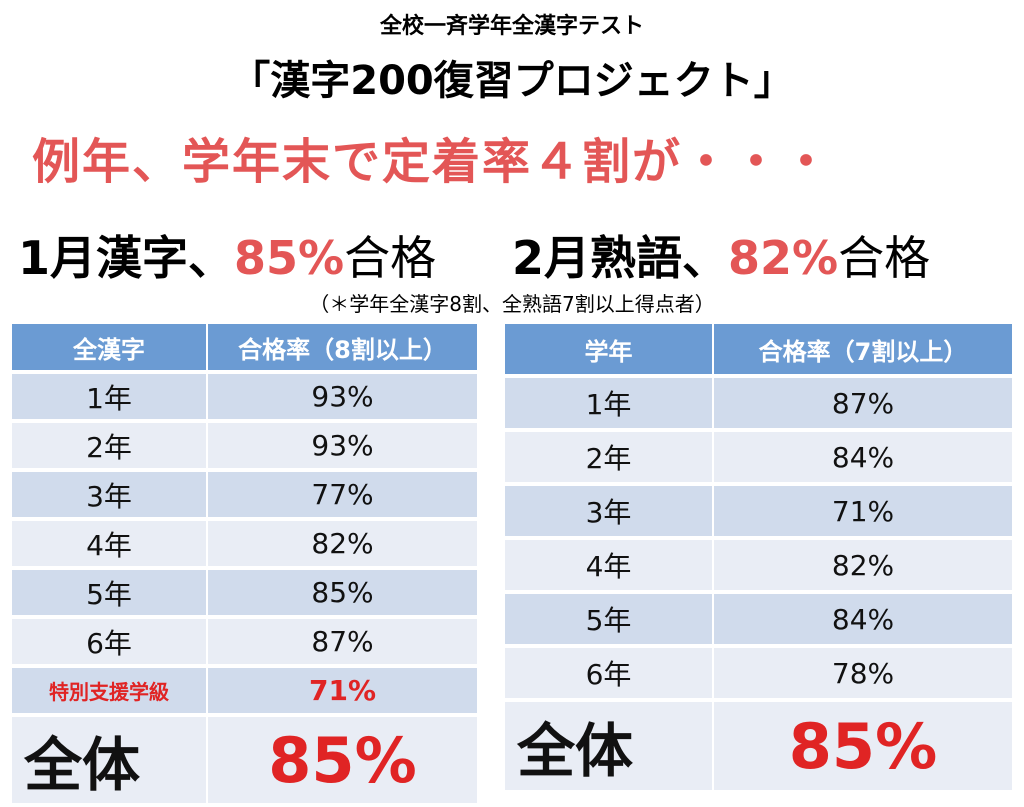  I want to click on pass-rate-cell: 78%, so click(863, 673).